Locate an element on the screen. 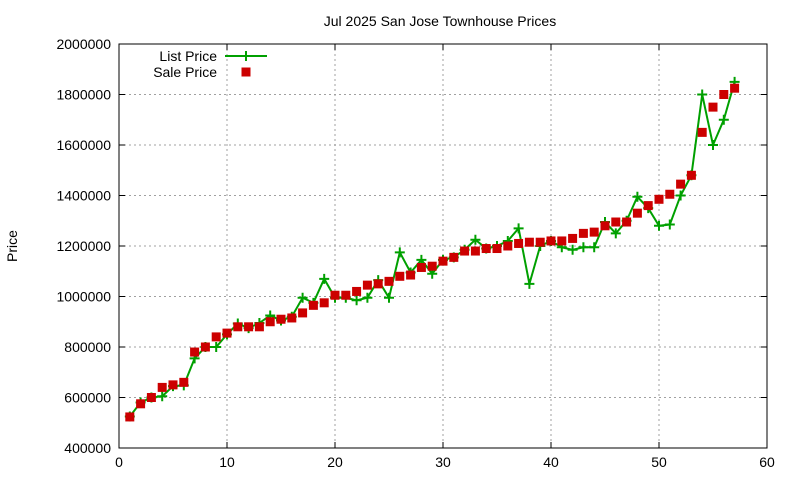 The image size is (800, 480). y-tick-label: 1000000 is located at coordinates (83, 297).